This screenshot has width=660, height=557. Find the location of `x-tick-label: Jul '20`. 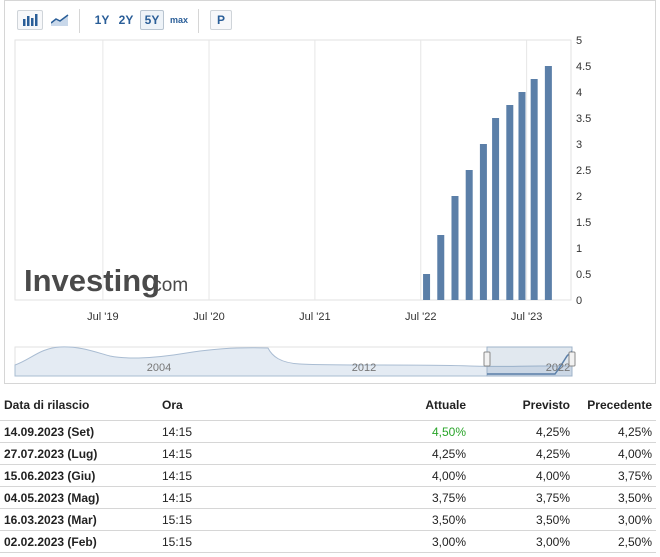

x-tick-label: Jul '20 is located at coordinates (208, 317).